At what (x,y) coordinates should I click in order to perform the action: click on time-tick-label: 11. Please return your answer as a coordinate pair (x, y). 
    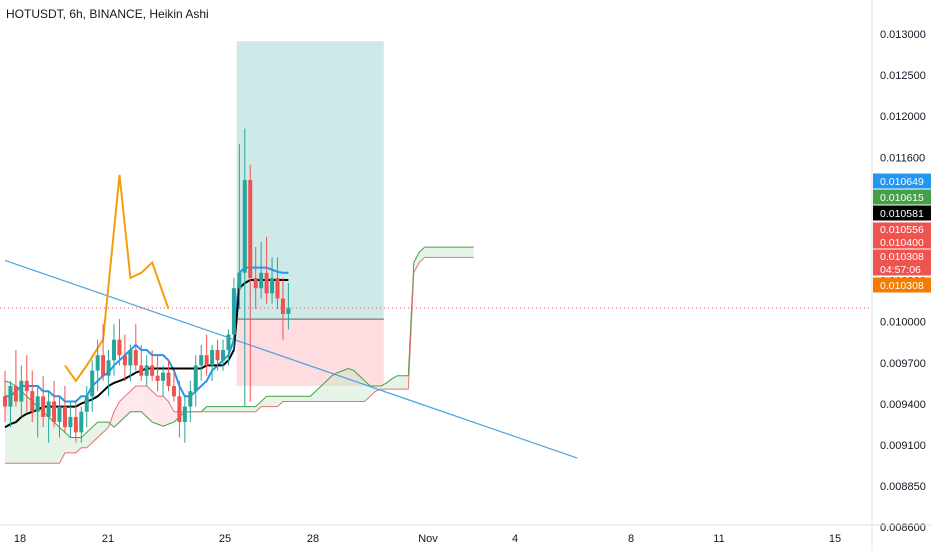
    Looking at the image, I should click on (718, 539).